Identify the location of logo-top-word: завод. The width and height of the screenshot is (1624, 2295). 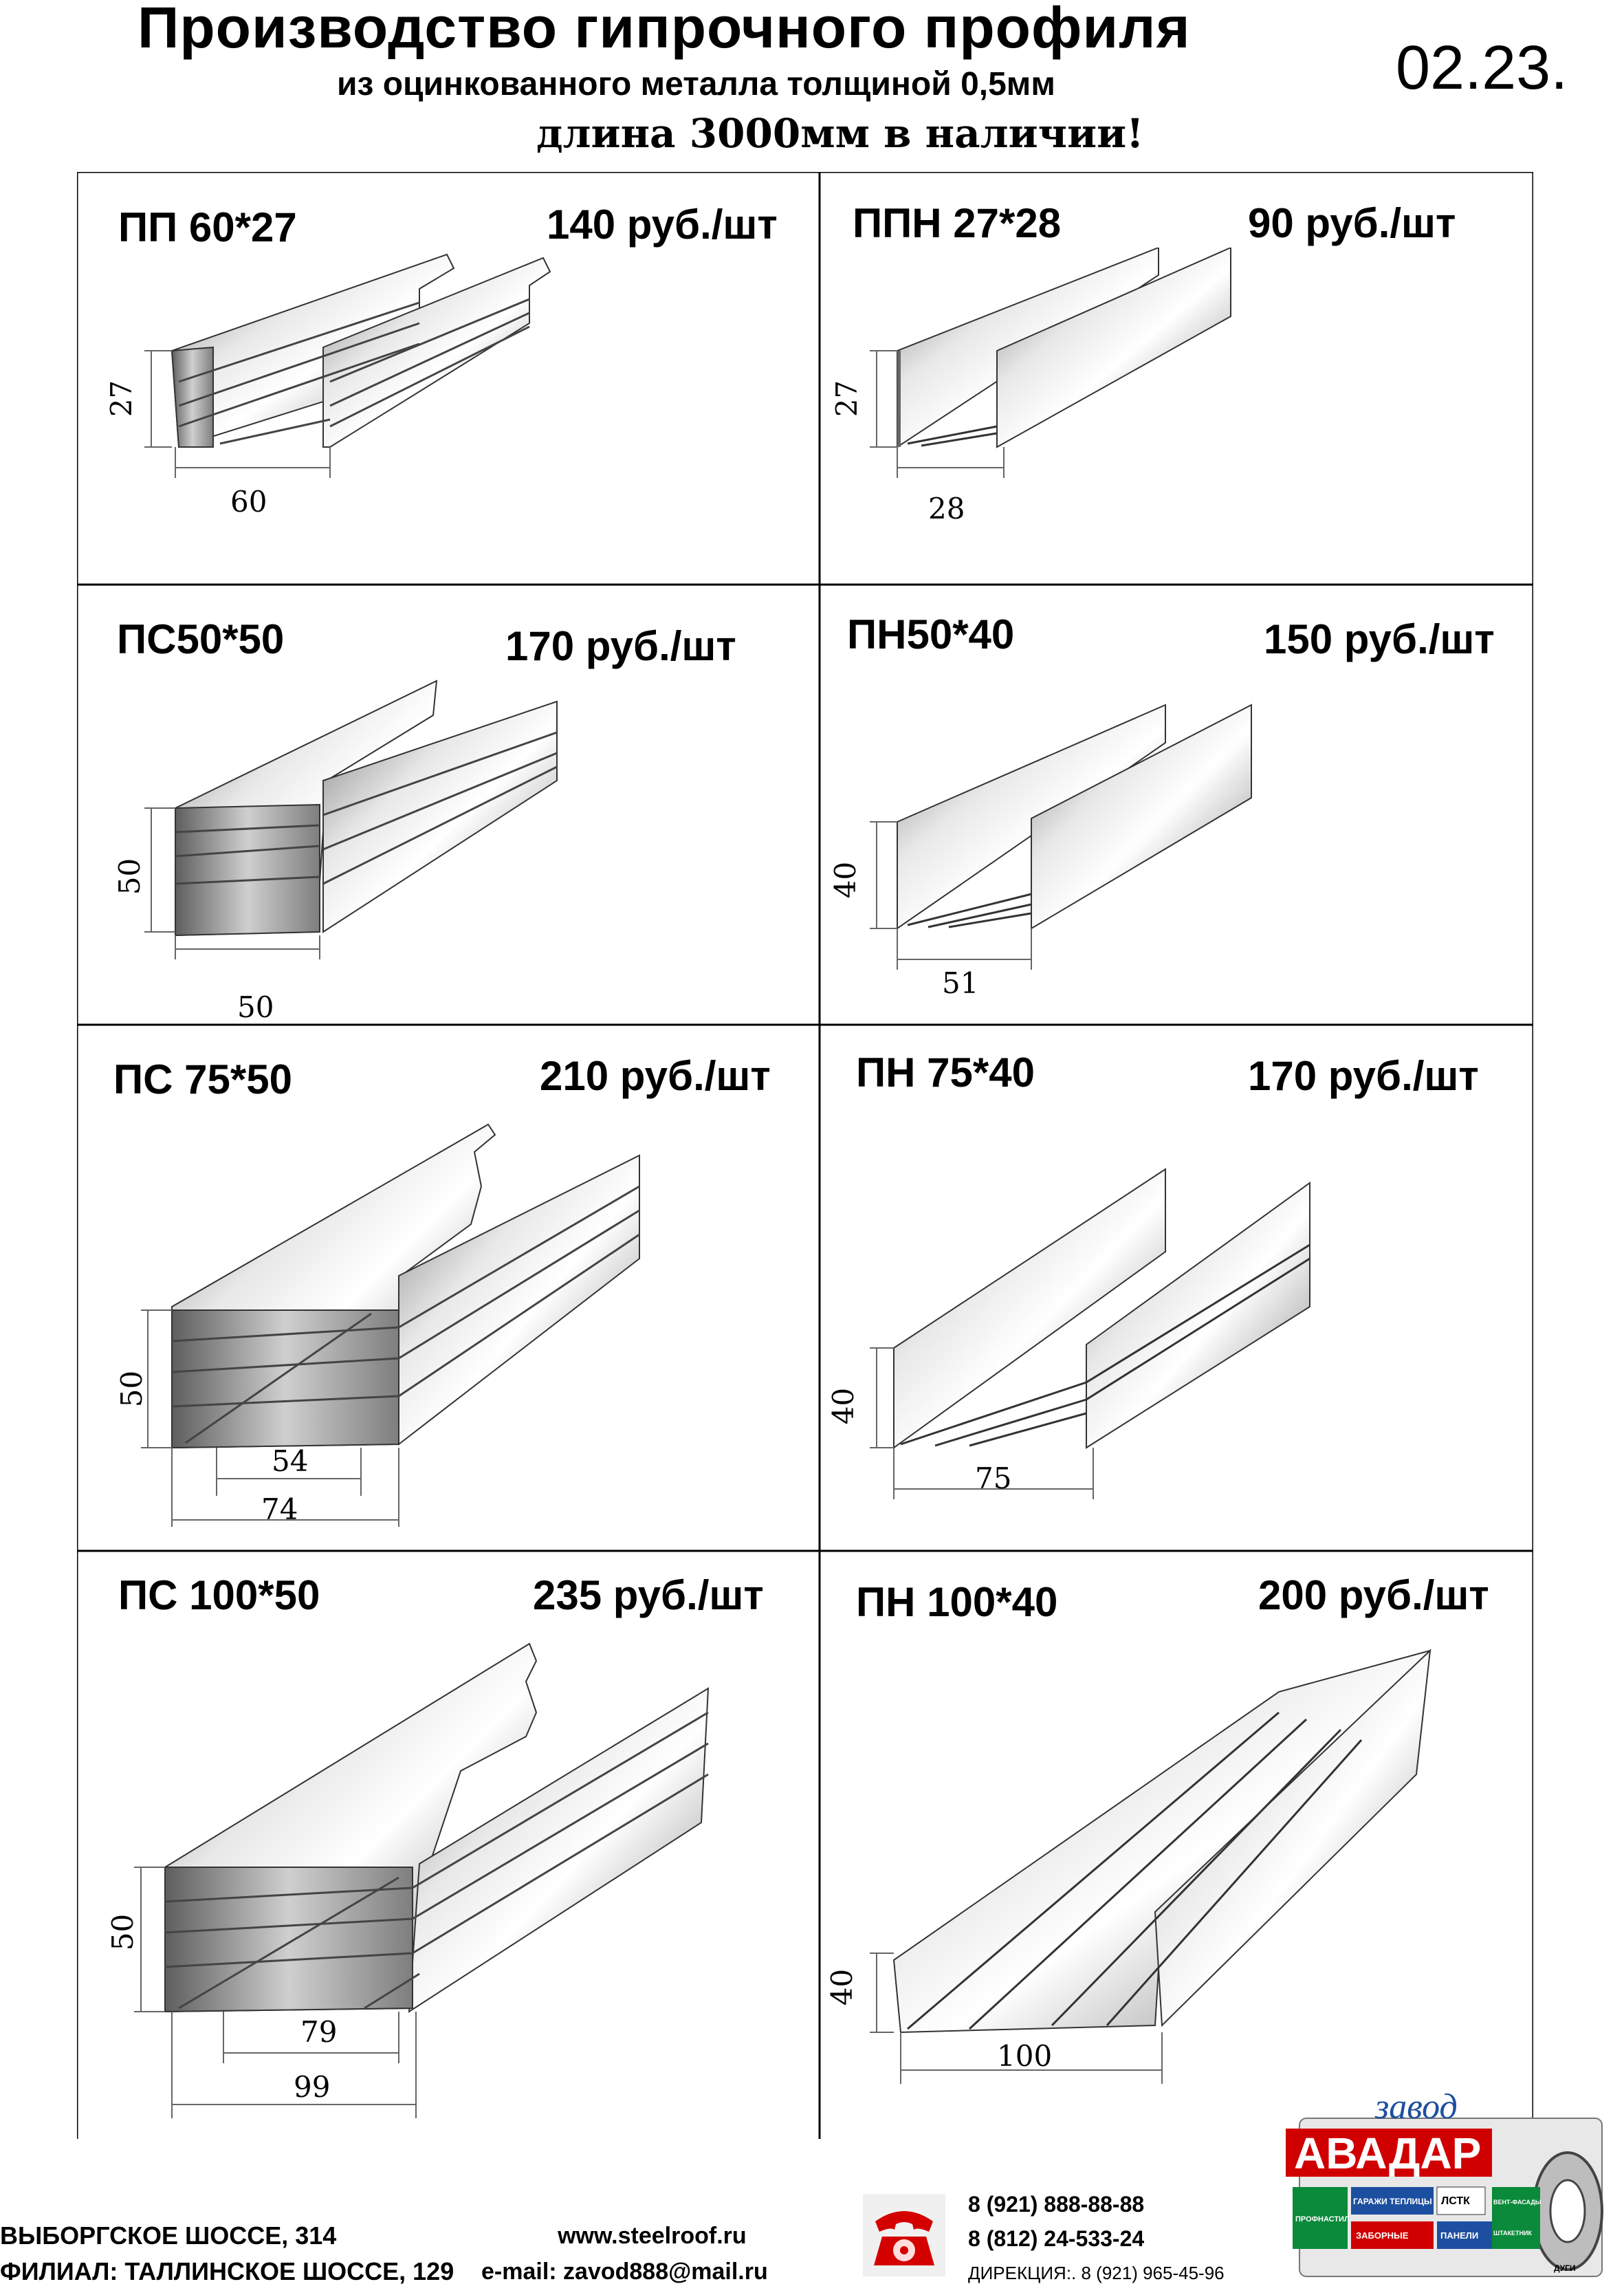
(1416, 2107).